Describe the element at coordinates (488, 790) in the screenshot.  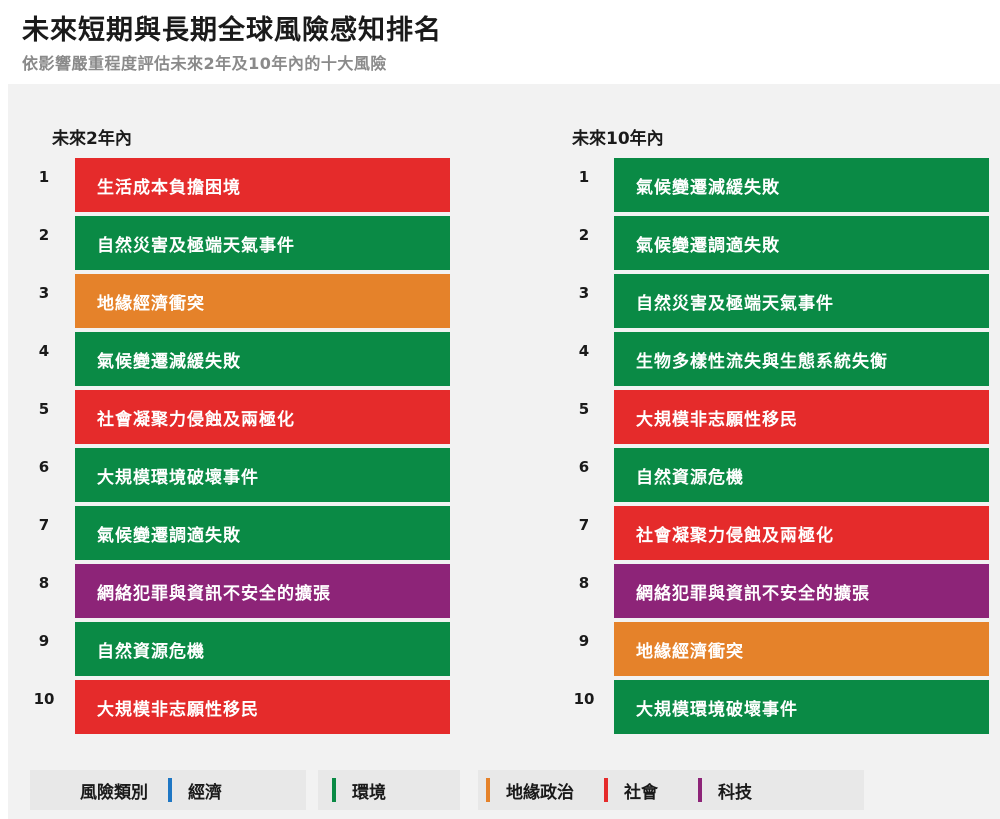
I see `legend-swatch-geopolitical` at that location.